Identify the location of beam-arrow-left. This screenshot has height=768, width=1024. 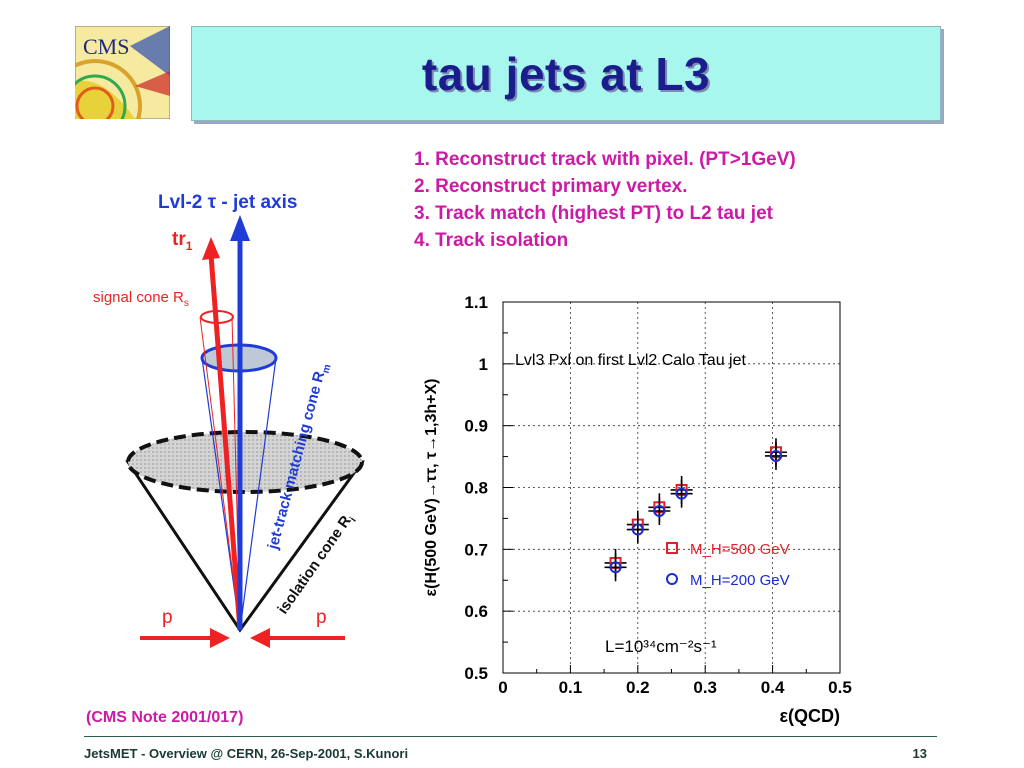
(185, 638).